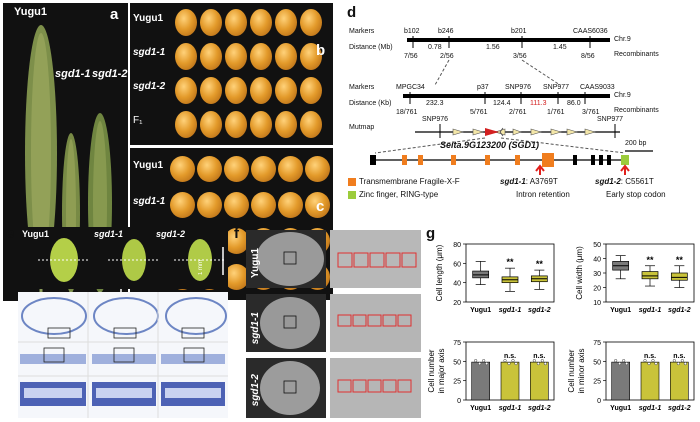 This screenshot has width=700, height=422. I want to click on y-tick-label: 80, so click(457, 245).